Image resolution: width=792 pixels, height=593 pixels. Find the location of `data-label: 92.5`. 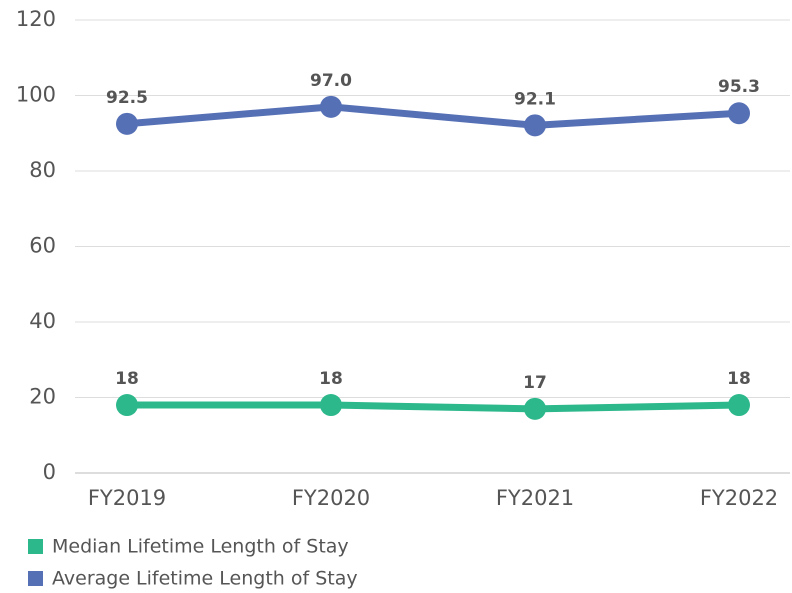

data-label: 92.5 is located at coordinates (127, 98).